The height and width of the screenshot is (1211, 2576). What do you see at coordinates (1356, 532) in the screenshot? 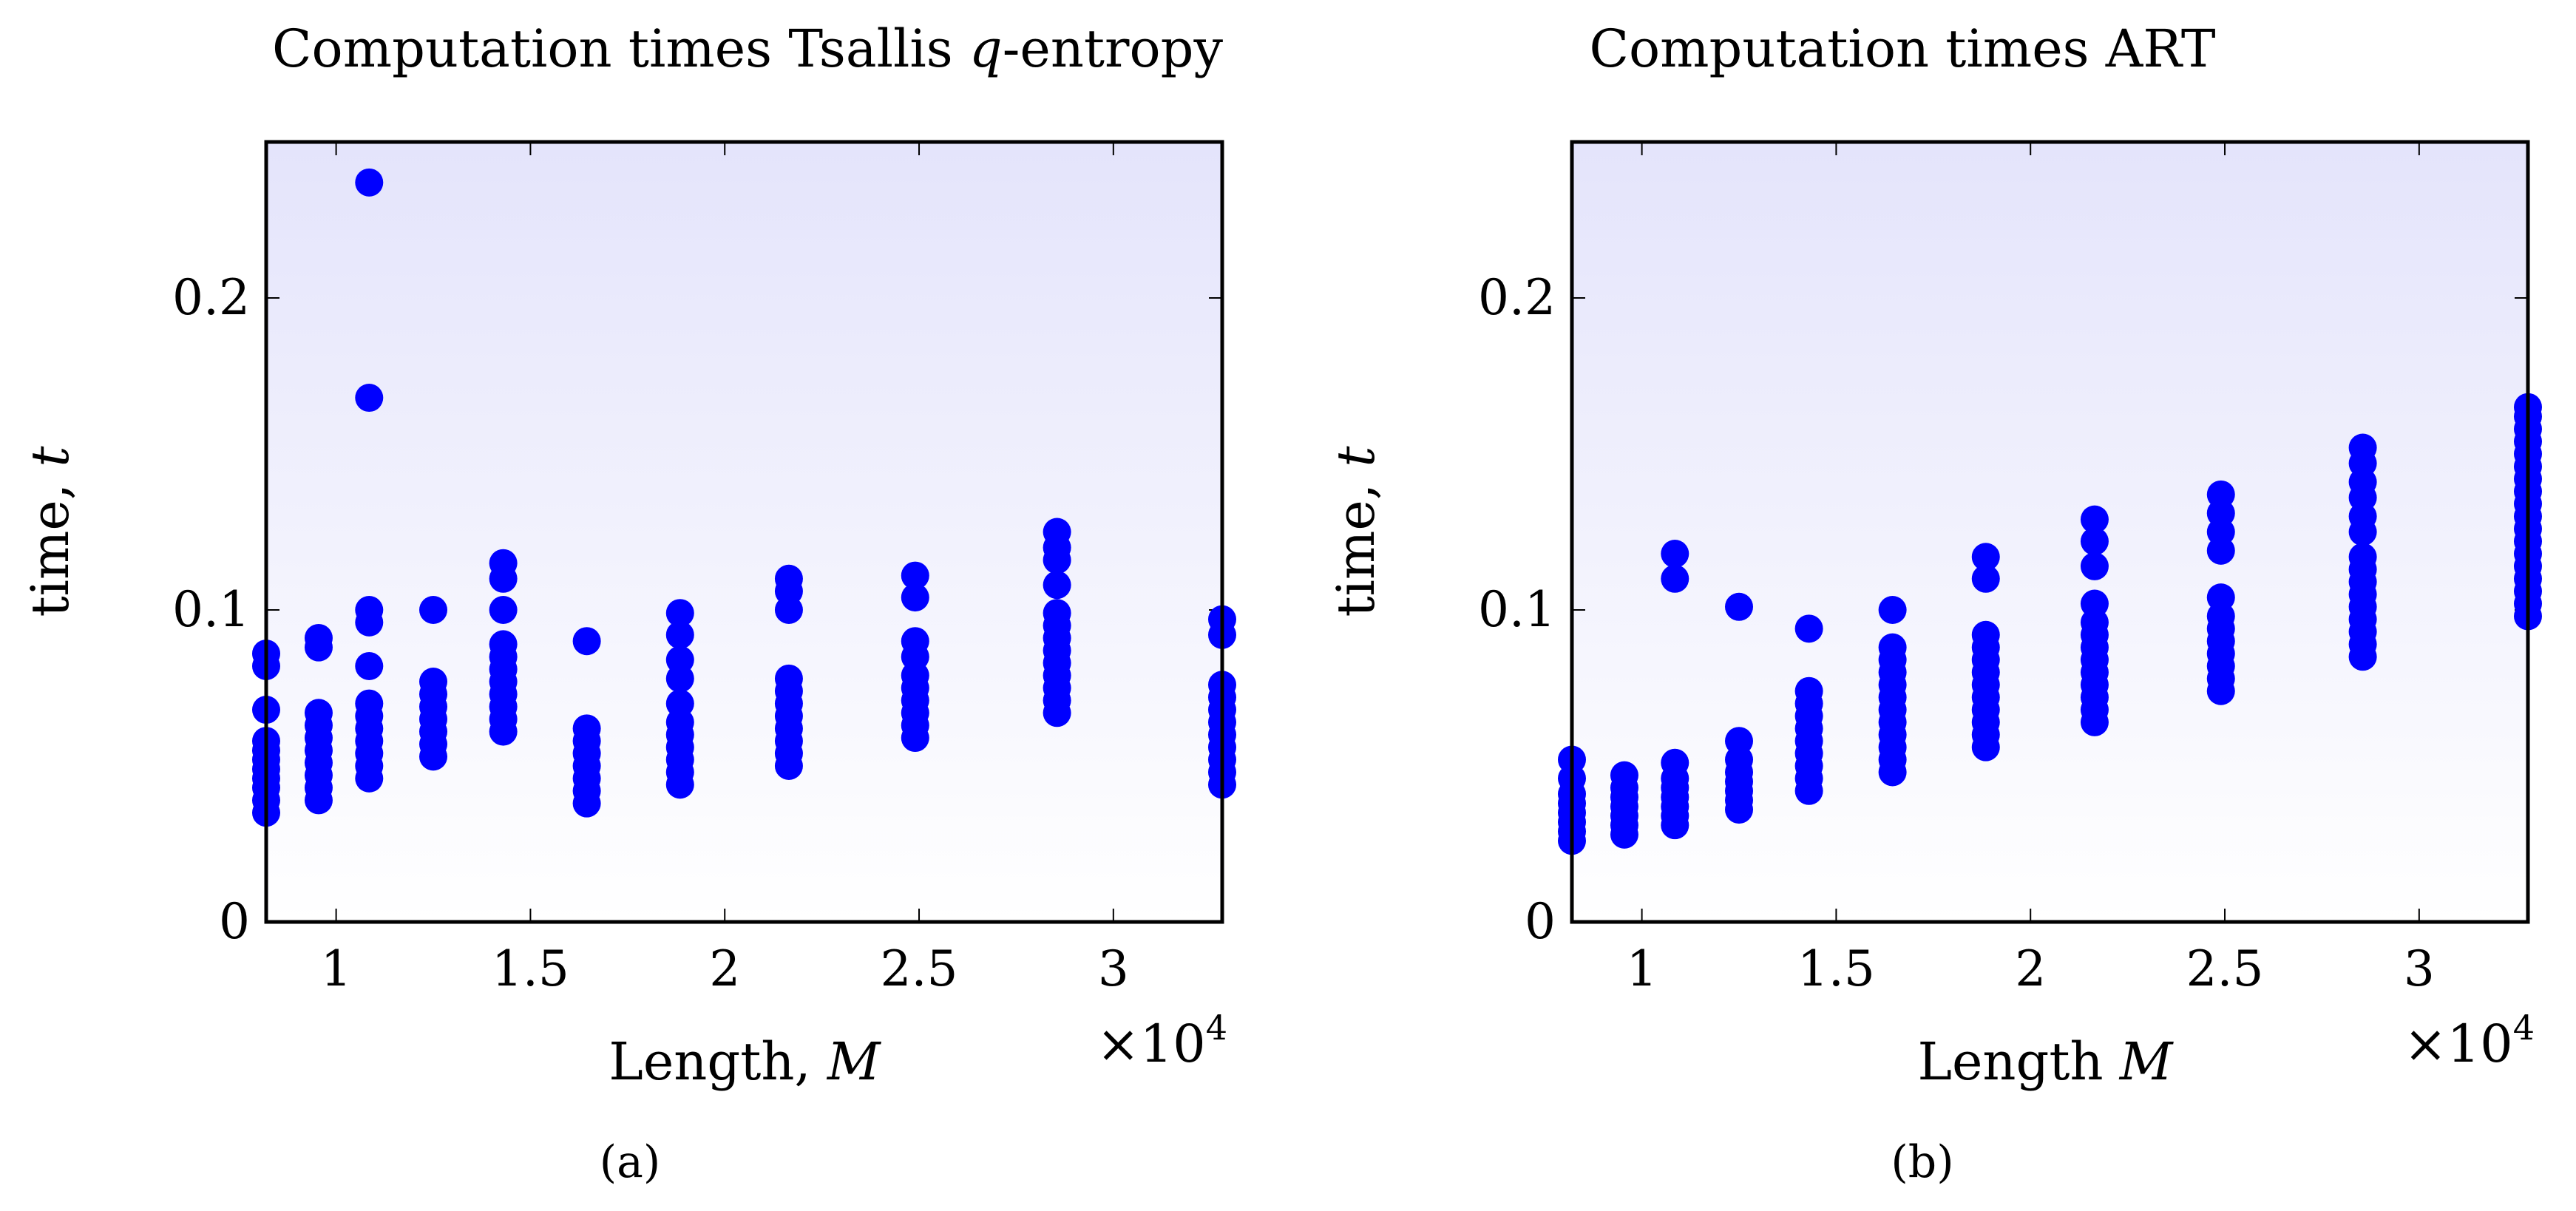
I see `chart-b-y-axis-label: time, t` at bounding box center [1356, 532].